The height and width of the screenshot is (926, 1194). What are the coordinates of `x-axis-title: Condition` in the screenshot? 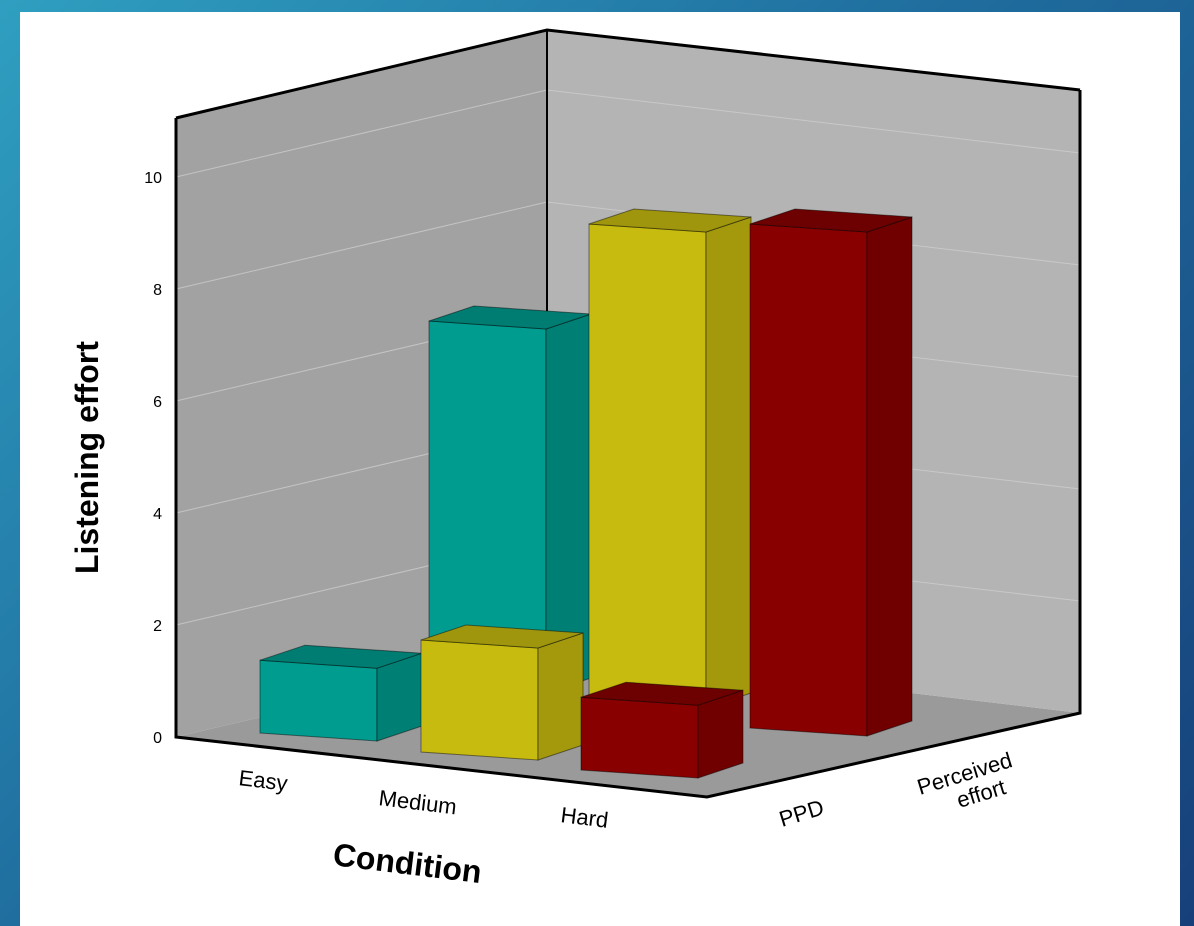 It's located at (407, 863).